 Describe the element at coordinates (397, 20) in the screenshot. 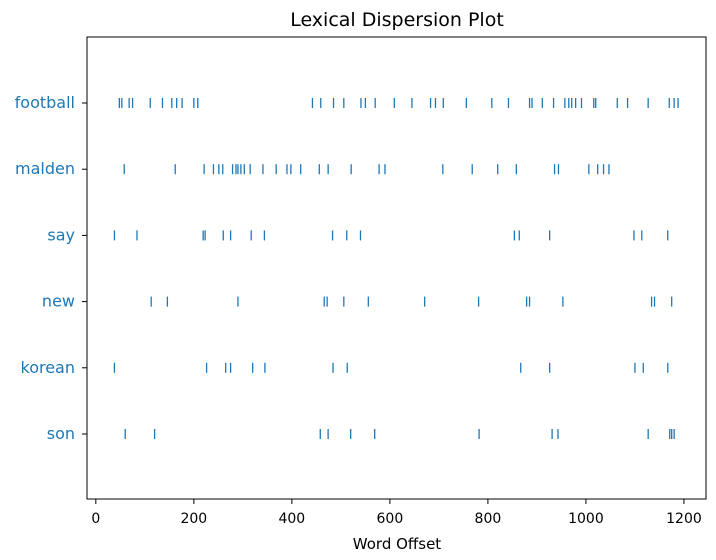

I see `chart-title: Lexical Dispersion Plot` at that location.